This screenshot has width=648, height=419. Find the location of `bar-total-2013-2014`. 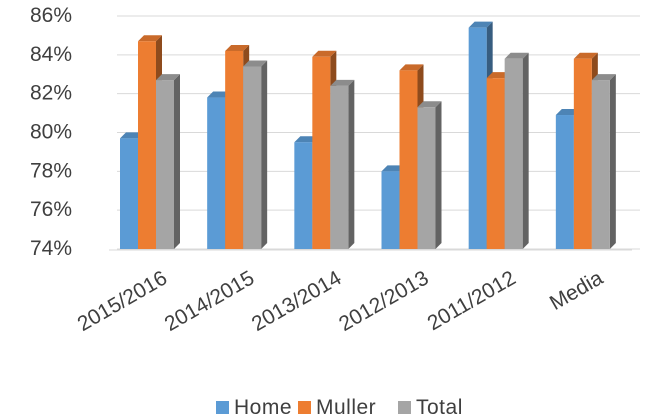

bar-total-2013-2014 is located at coordinates (342, 164).